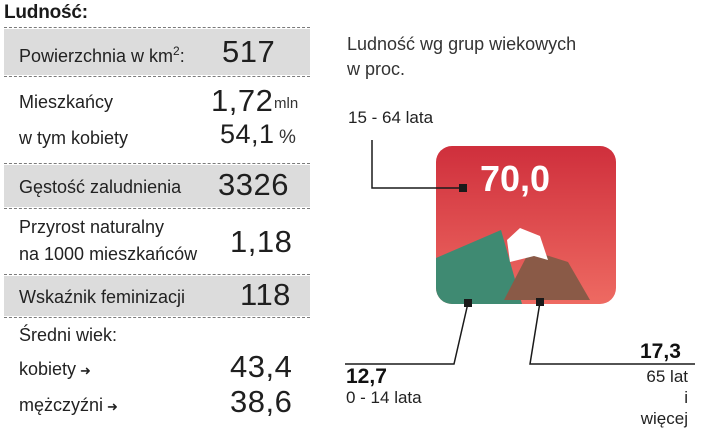 This screenshot has height=429, width=720. I want to click on tile-notch, so click(527, 245).